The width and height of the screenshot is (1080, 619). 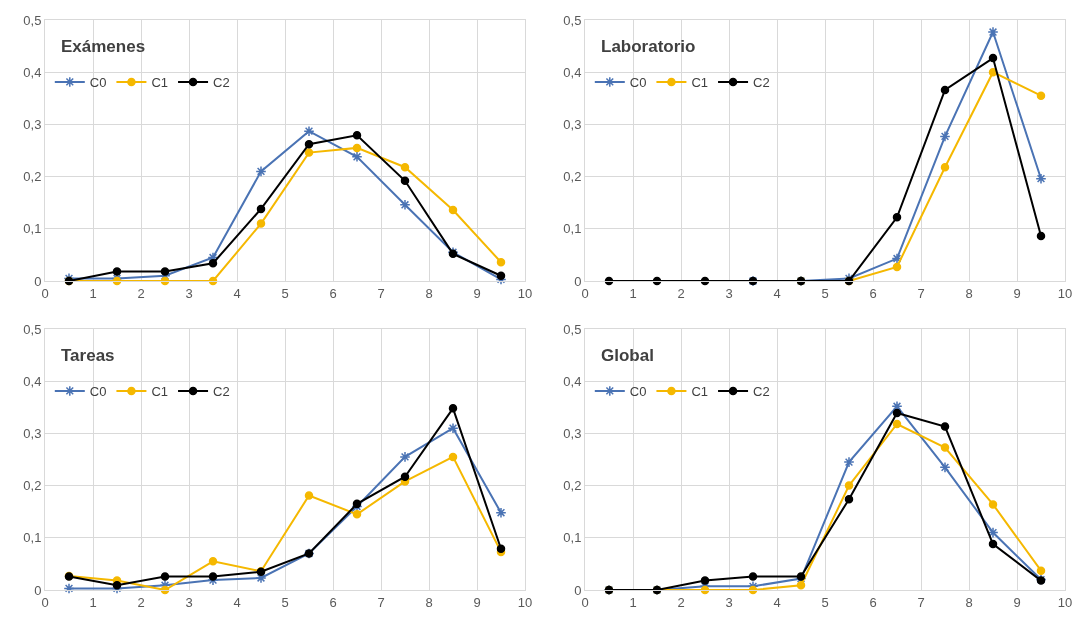 What do you see at coordinates (103, 46) in the screenshot?
I see `text: Exámenes` at bounding box center [103, 46].